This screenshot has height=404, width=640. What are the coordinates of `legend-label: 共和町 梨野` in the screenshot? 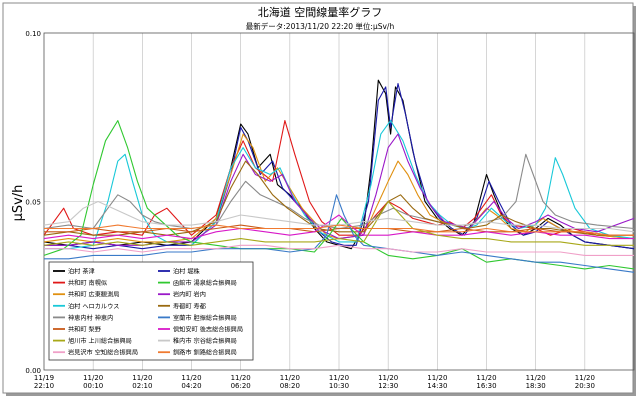 It's located at (84, 330).